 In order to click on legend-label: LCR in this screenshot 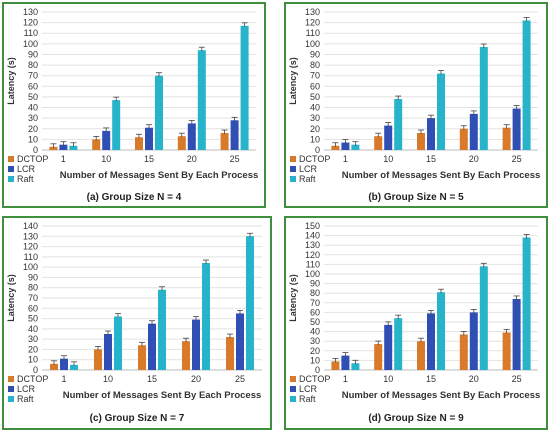, I will do `click(26, 389)`.